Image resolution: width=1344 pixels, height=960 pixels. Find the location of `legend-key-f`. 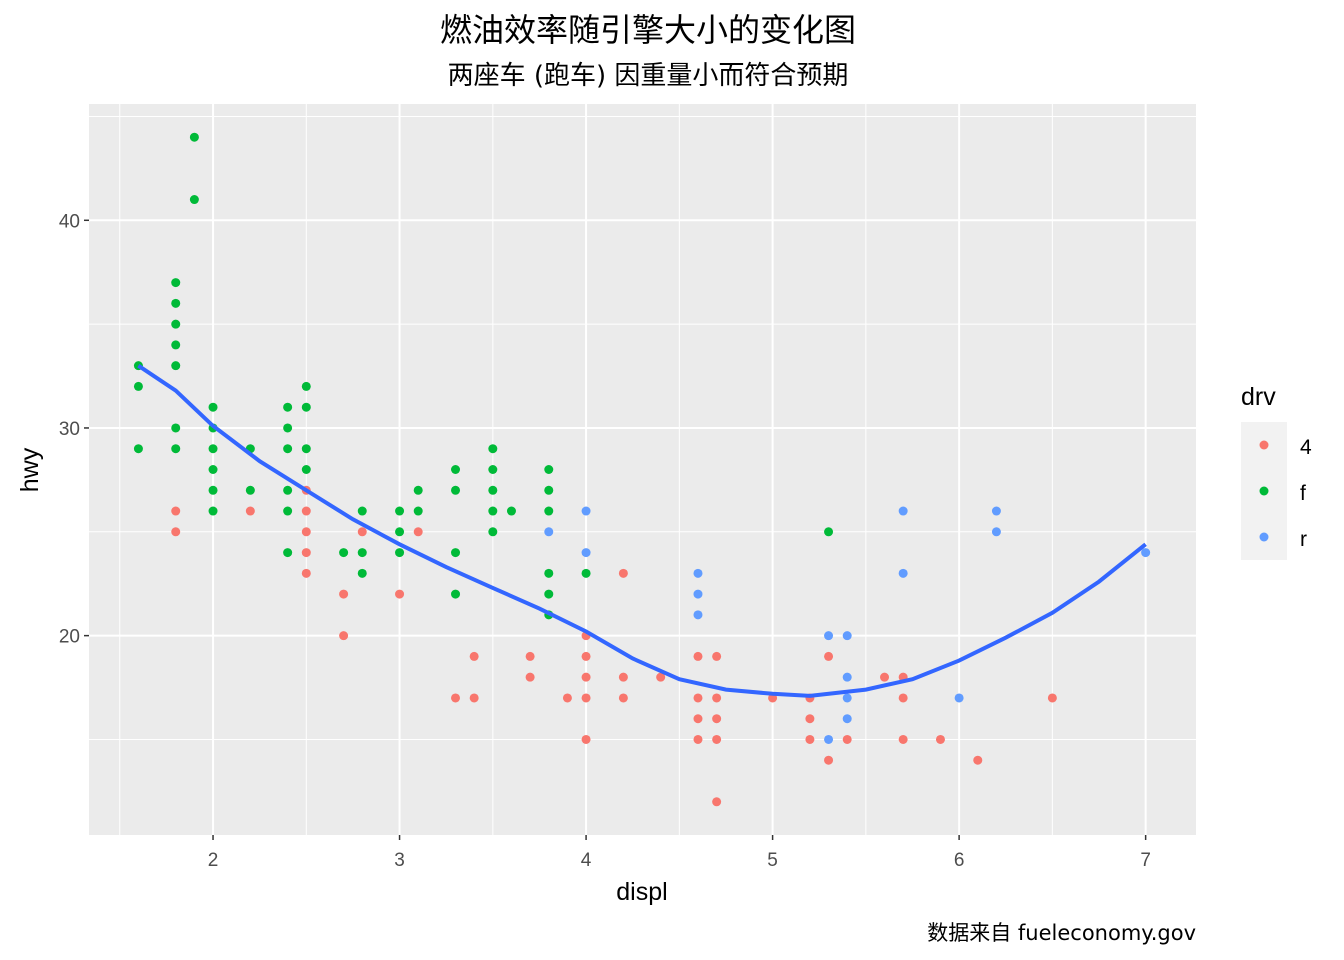

legend-key-f is located at coordinates (1264, 491).